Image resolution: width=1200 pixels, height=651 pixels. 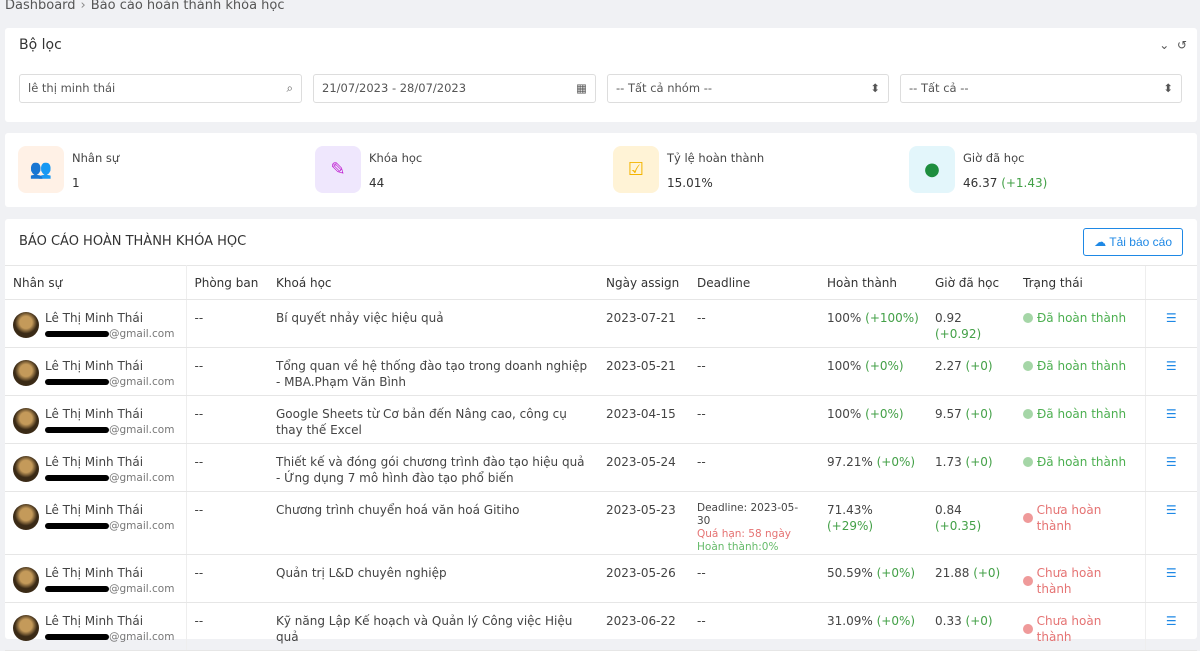 What do you see at coordinates (748, 88) in the screenshot?
I see `group-select: -- Tất cả nhóm -- ⬍` at bounding box center [748, 88].